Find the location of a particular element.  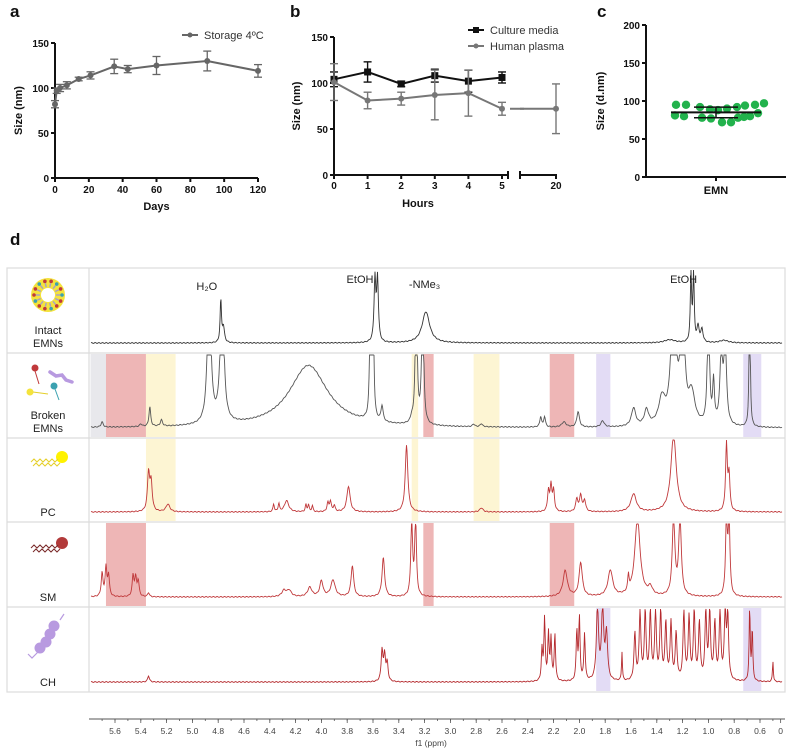

panel-b-x-tick-label: 4 is located at coordinates (469, 186).